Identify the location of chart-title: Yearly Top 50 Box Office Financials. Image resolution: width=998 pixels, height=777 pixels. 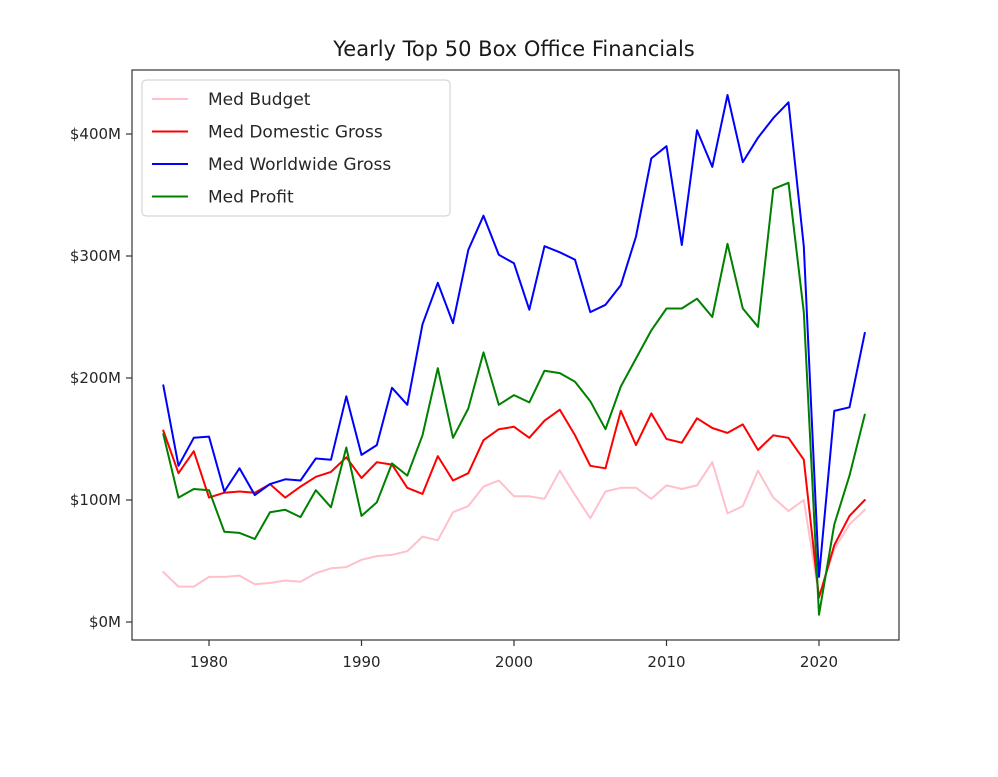
(513, 49).